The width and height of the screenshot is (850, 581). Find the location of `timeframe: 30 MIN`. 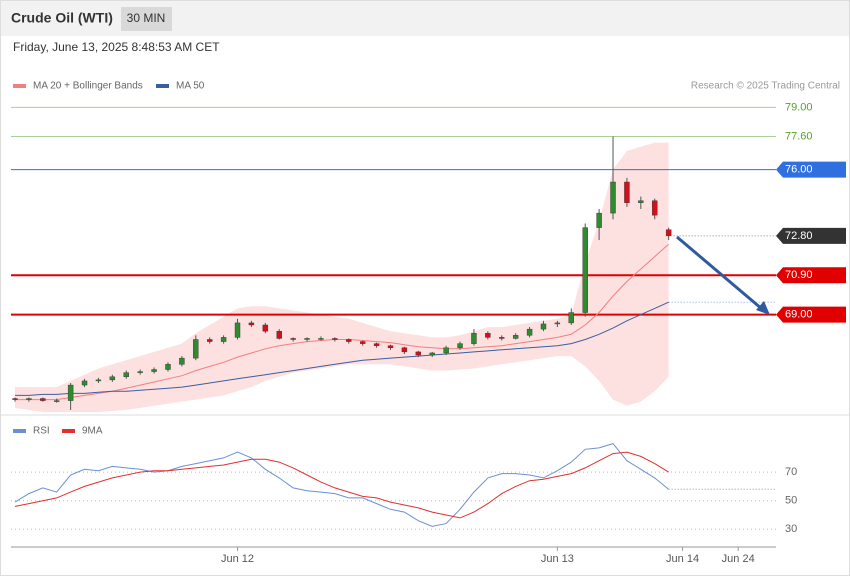

timeframe: 30 MIN is located at coordinates (146, 18).